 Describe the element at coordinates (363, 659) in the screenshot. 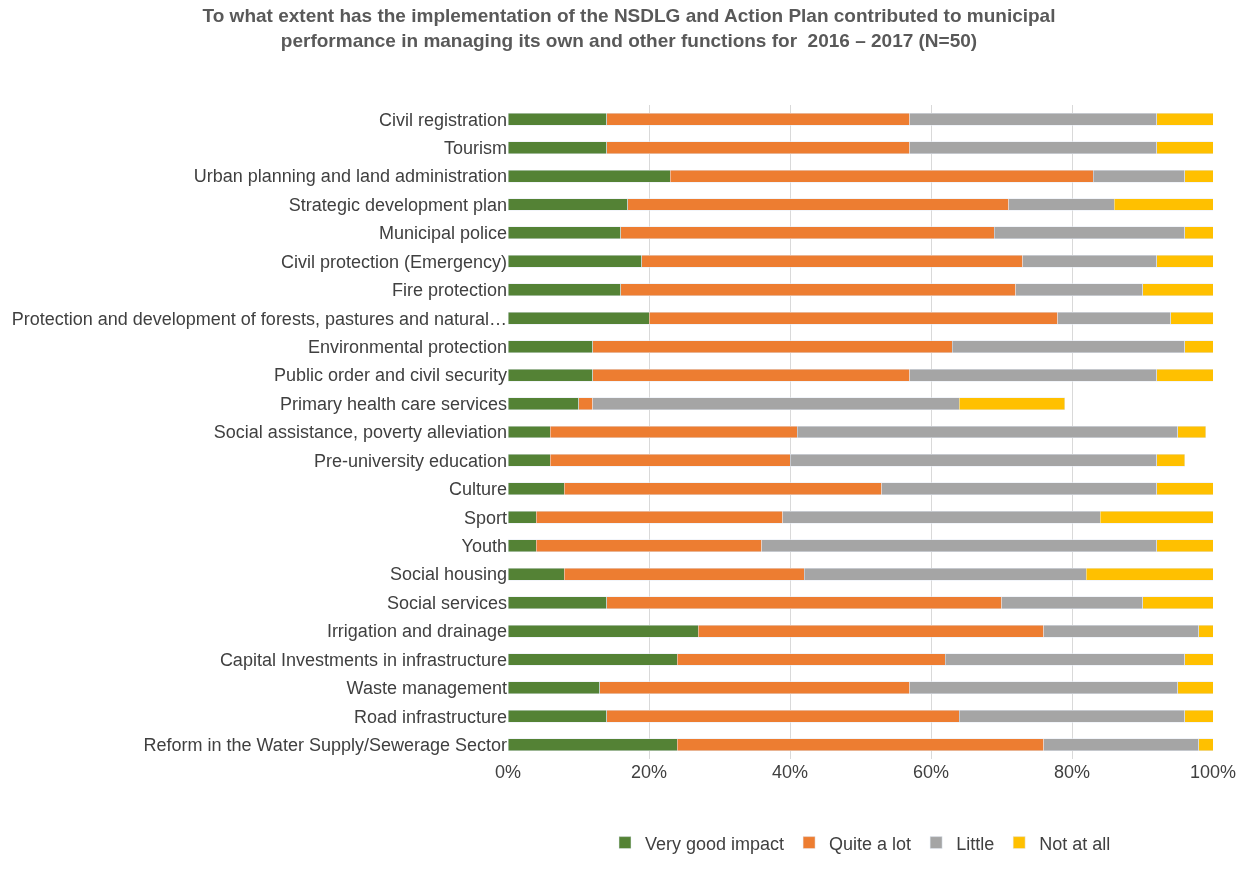

I see `y-tick-label: Capital Investments in infrastructure` at that location.